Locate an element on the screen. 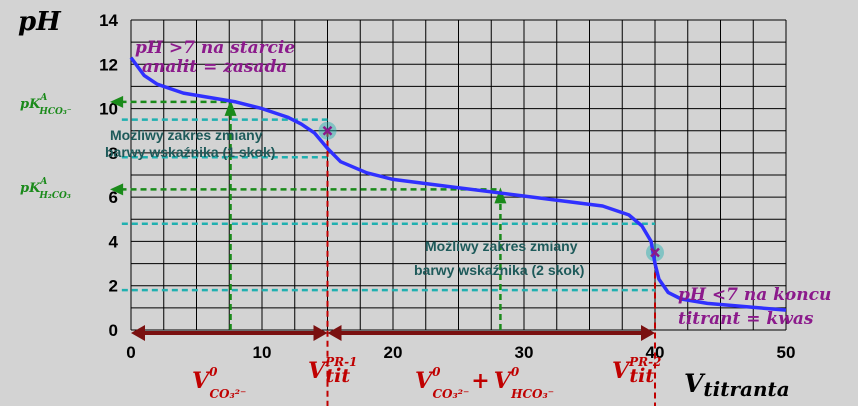  v-sum-sup-a: 0 is located at coordinates (436, 372).